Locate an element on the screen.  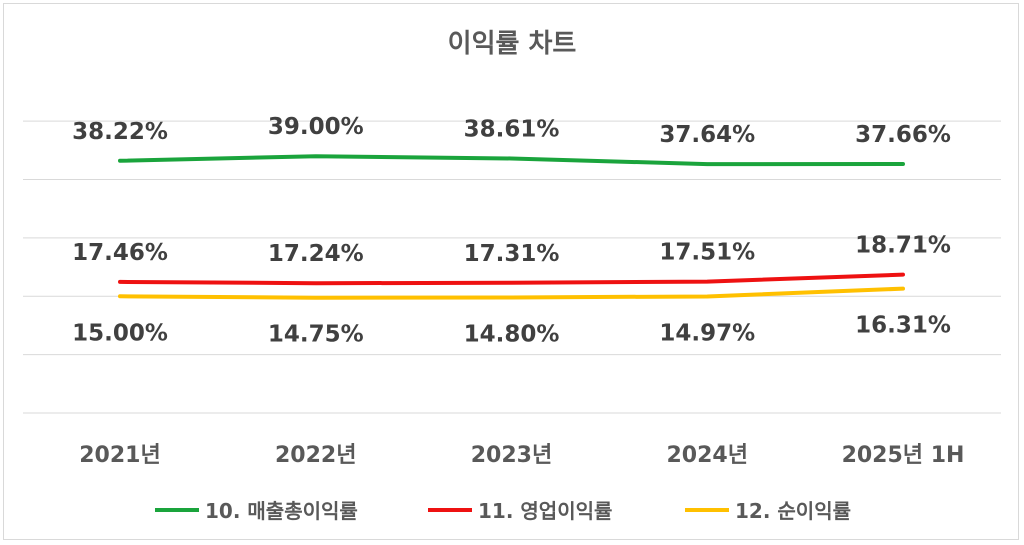
data-label: 37.64% is located at coordinates (707, 135).